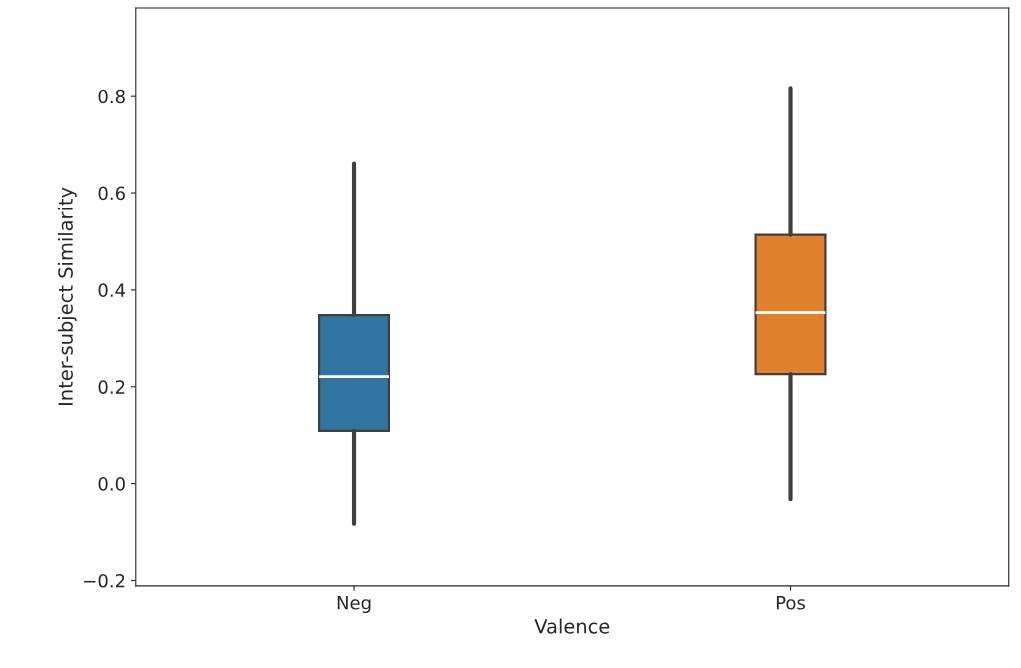 The height and width of the screenshot is (668, 1021). What do you see at coordinates (67, 296) in the screenshot?
I see `y-axis-title: Inter-subject Similarity` at bounding box center [67, 296].